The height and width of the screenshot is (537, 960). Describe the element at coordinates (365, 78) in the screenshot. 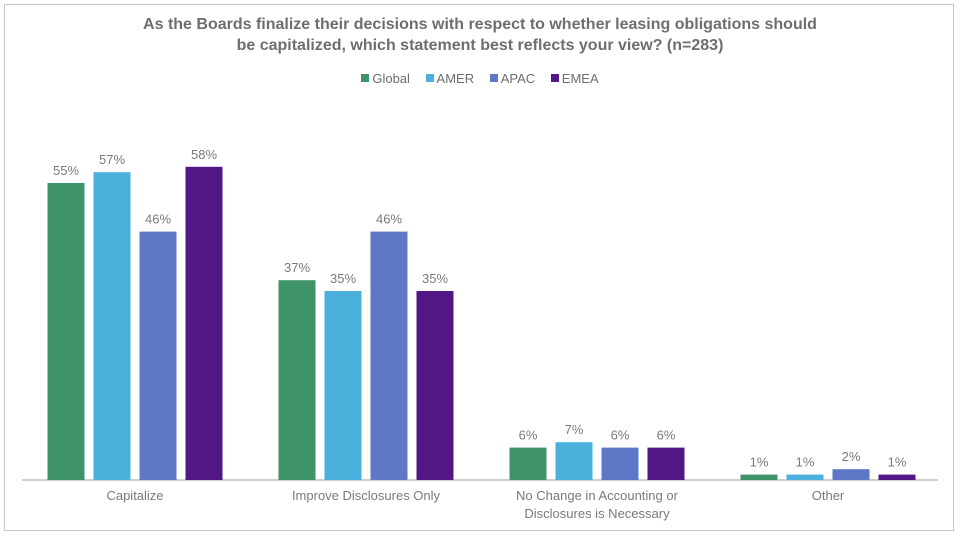

I see `legend-swatch-global` at that location.